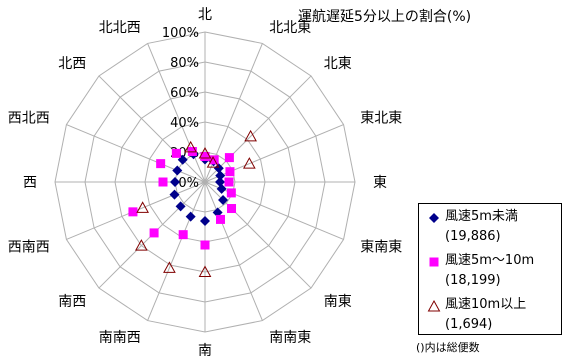  What do you see at coordinates (120, 338) in the screenshot?
I see `direction-label: 南南西` at bounding box center [120, 338].